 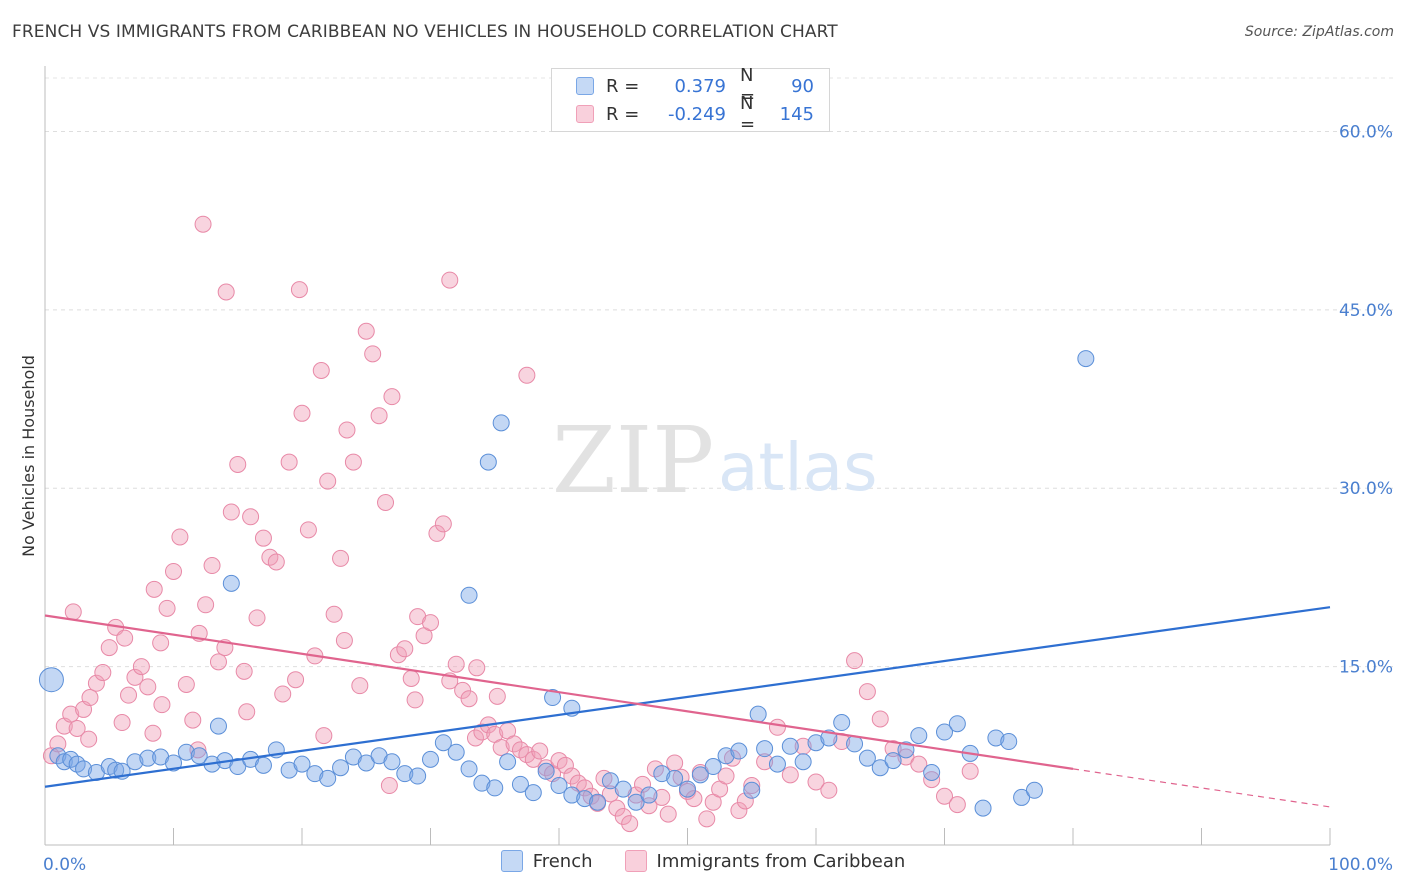 What do you see at coordinates (796, 114) in the screenshot?
I see `legend-n-value-caribbean: 145` at bounding box center [796, 114].